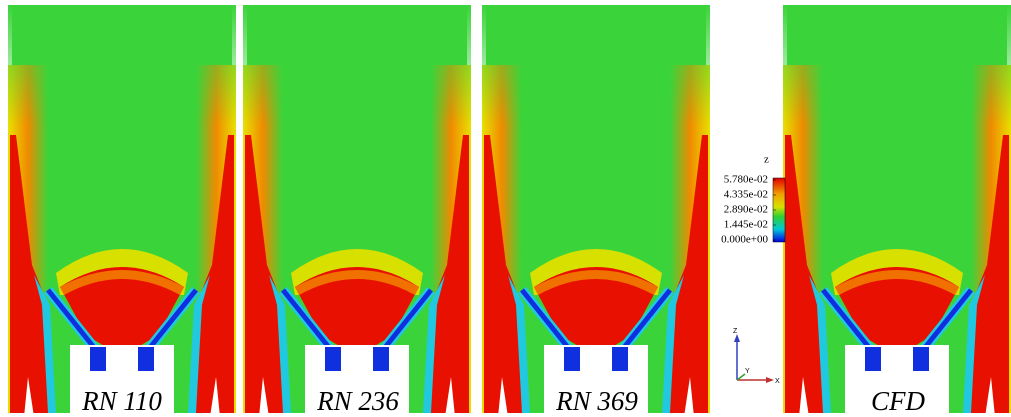  I want to click on colorbar-tick-label: 0.000e+00, so click(744, 240).